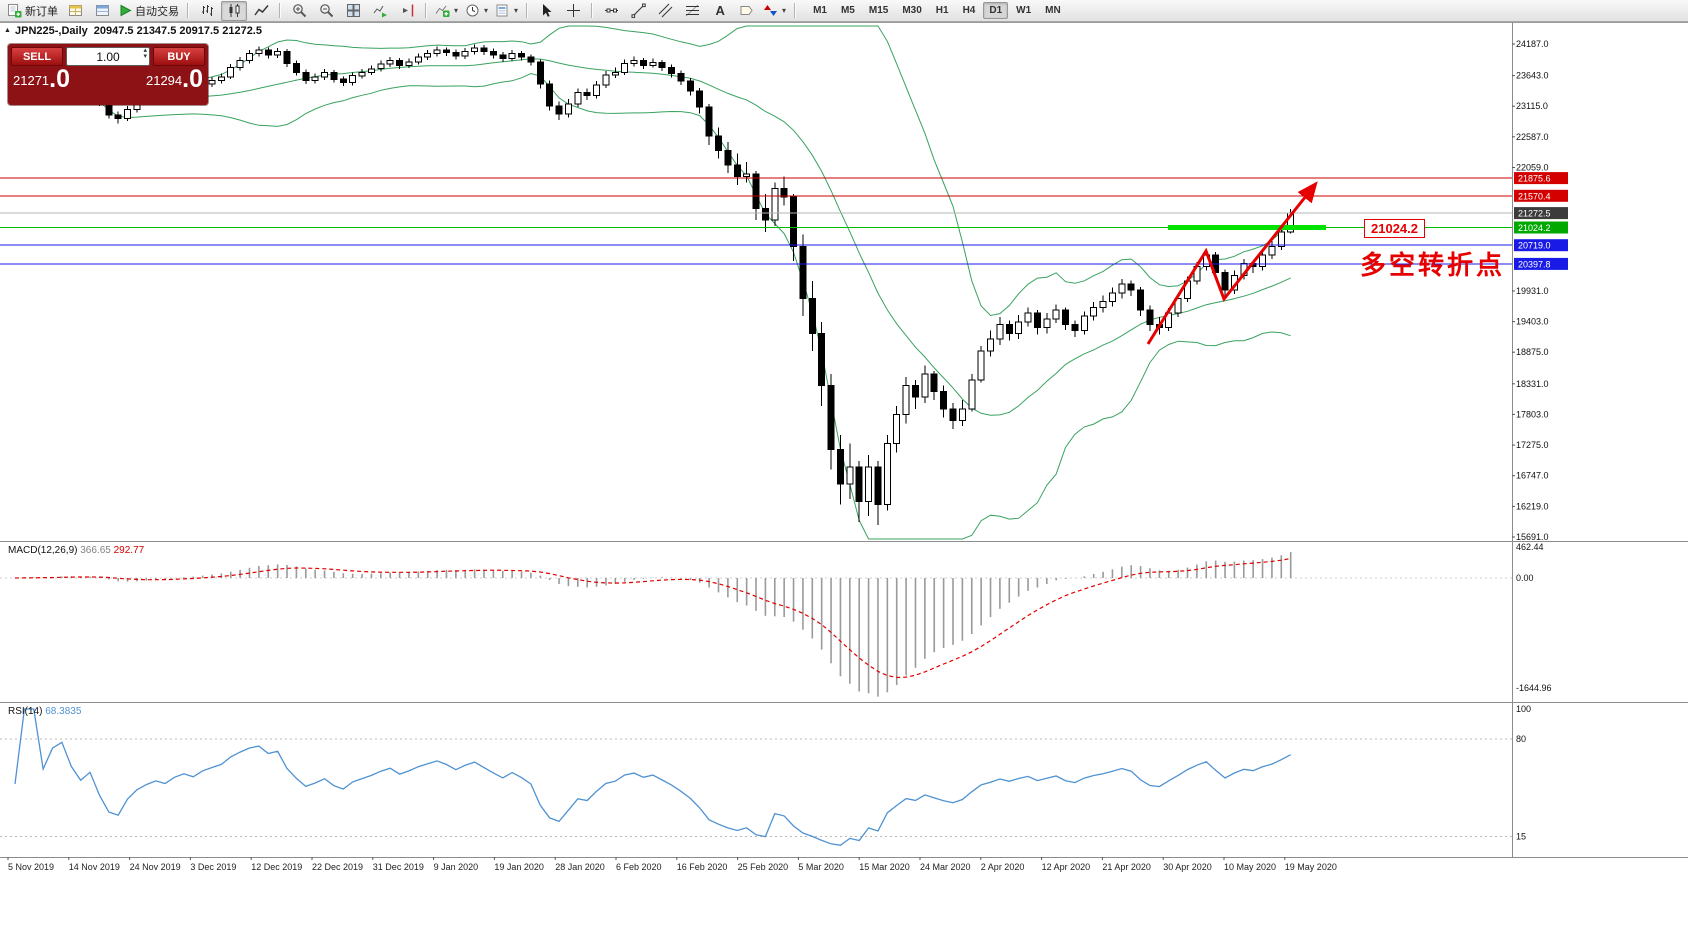  I want to click on date-label: 10 May 2020, so click(1250, 867).